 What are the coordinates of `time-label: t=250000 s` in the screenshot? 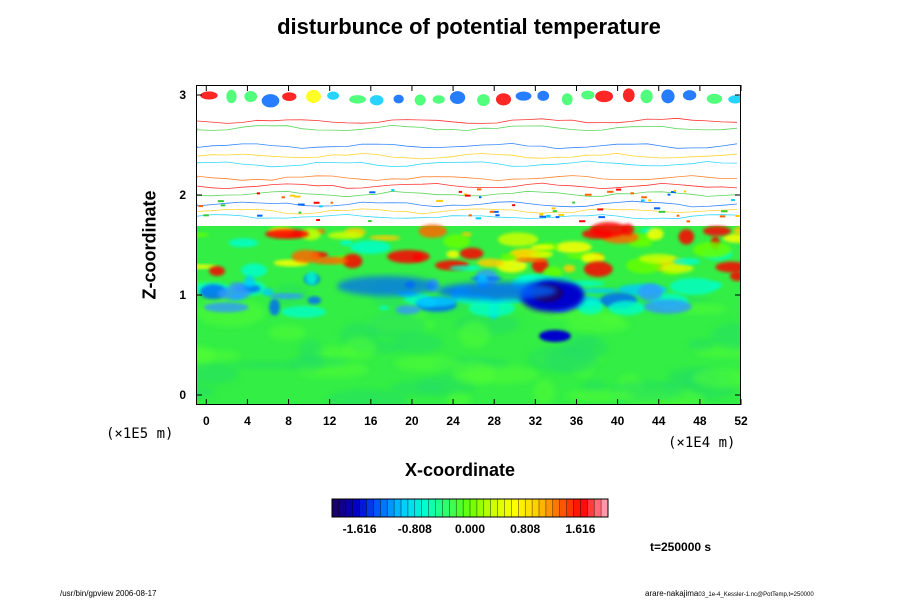 It's located at (681, 547).